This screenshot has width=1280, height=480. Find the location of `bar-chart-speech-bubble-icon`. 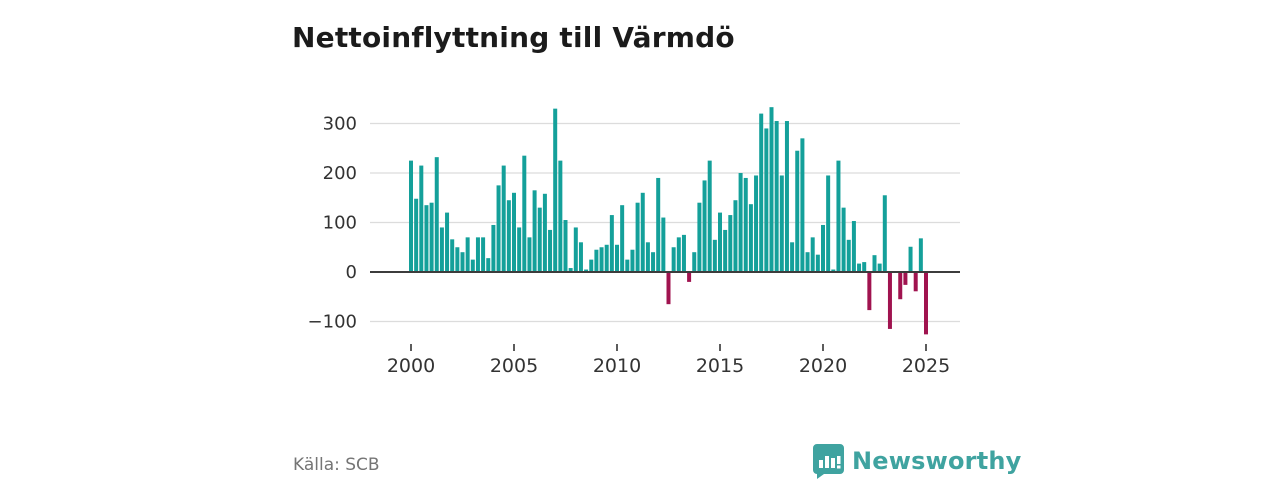

bar-chart-speech-bubble-icon is located at coordinates (828, 461).